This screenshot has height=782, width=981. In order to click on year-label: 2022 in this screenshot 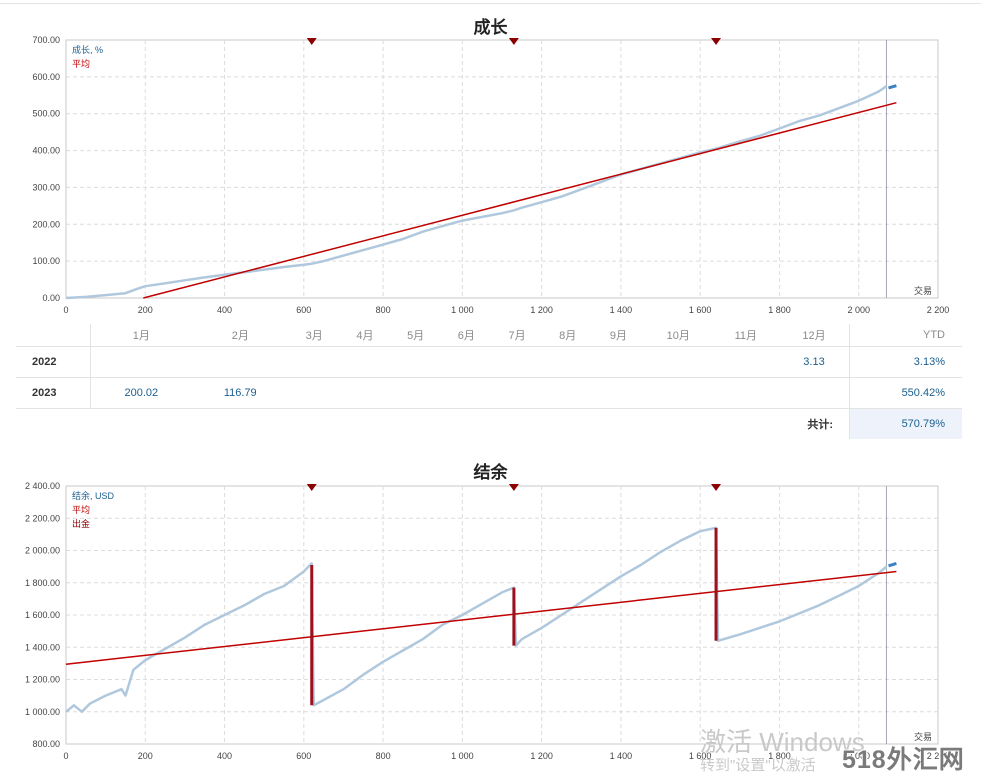, I will do `click(53, 362)`.